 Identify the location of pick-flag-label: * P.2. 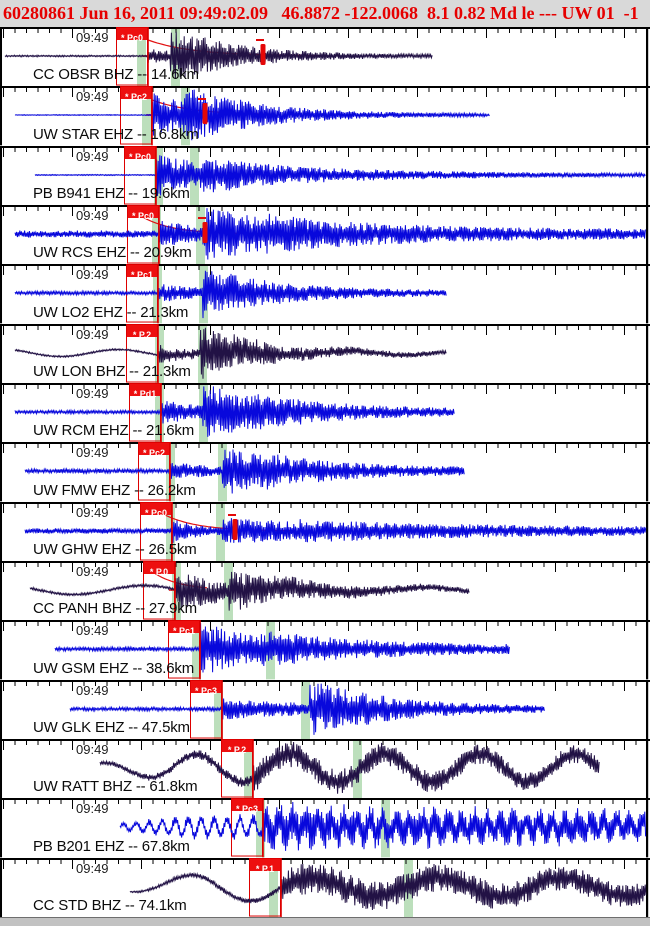
(237, 749).